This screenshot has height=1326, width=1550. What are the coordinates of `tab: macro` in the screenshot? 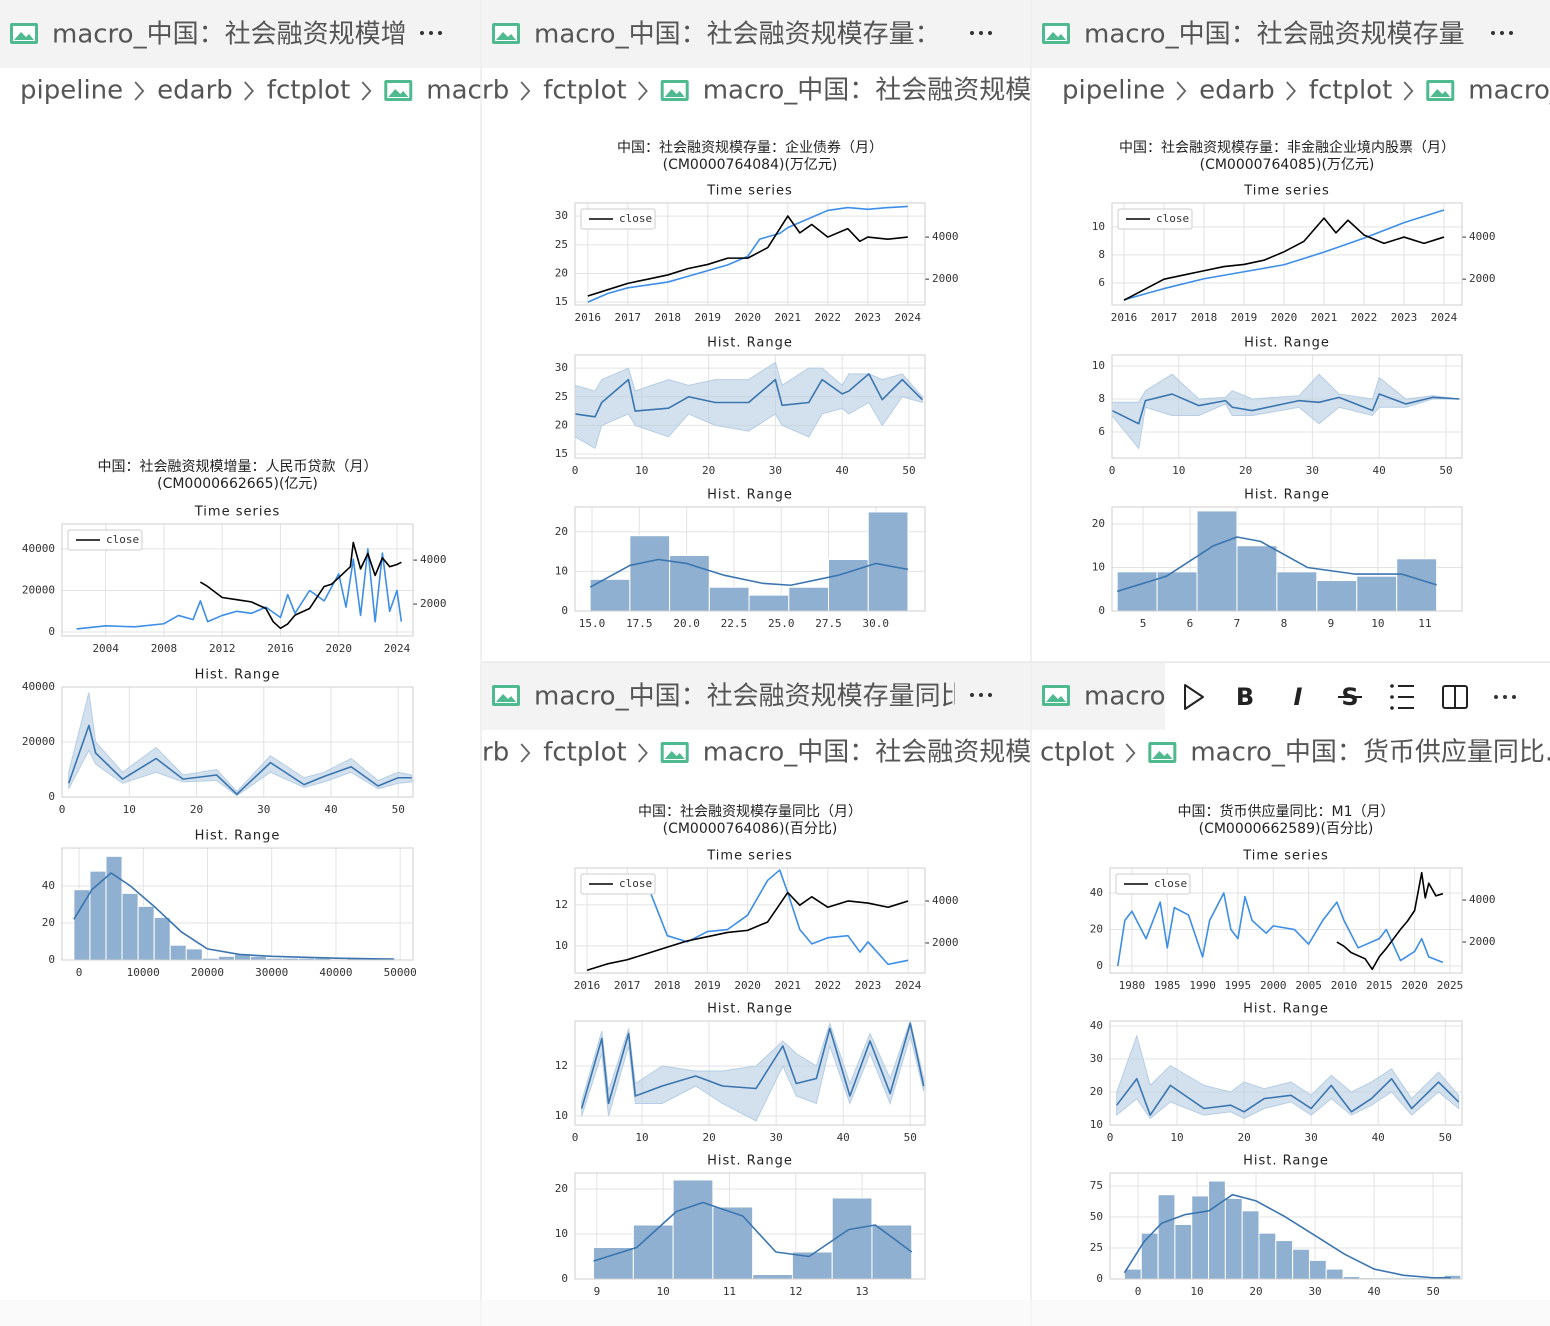 It's located at (1104, 697).